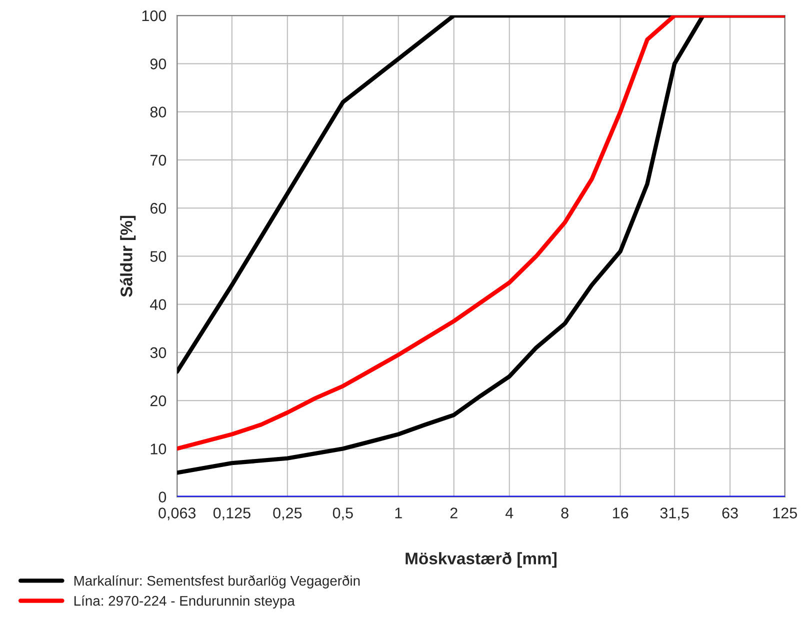 The height and width of the screenshot is (621, 805). I want to click on y-tick-label: 40, so click(158, 304).